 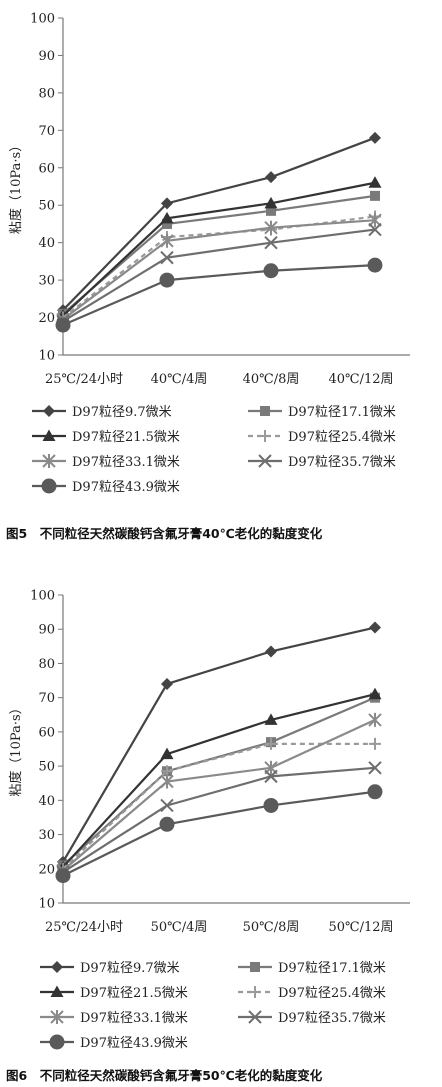 What do you see at coordinates (164, 533) in the screenshot?
I see `chart-caption-1: 图5 不同粒径天然碳酸钙含氟牙膏40℃老化的黏度变化` at bounding box center [164, 533].